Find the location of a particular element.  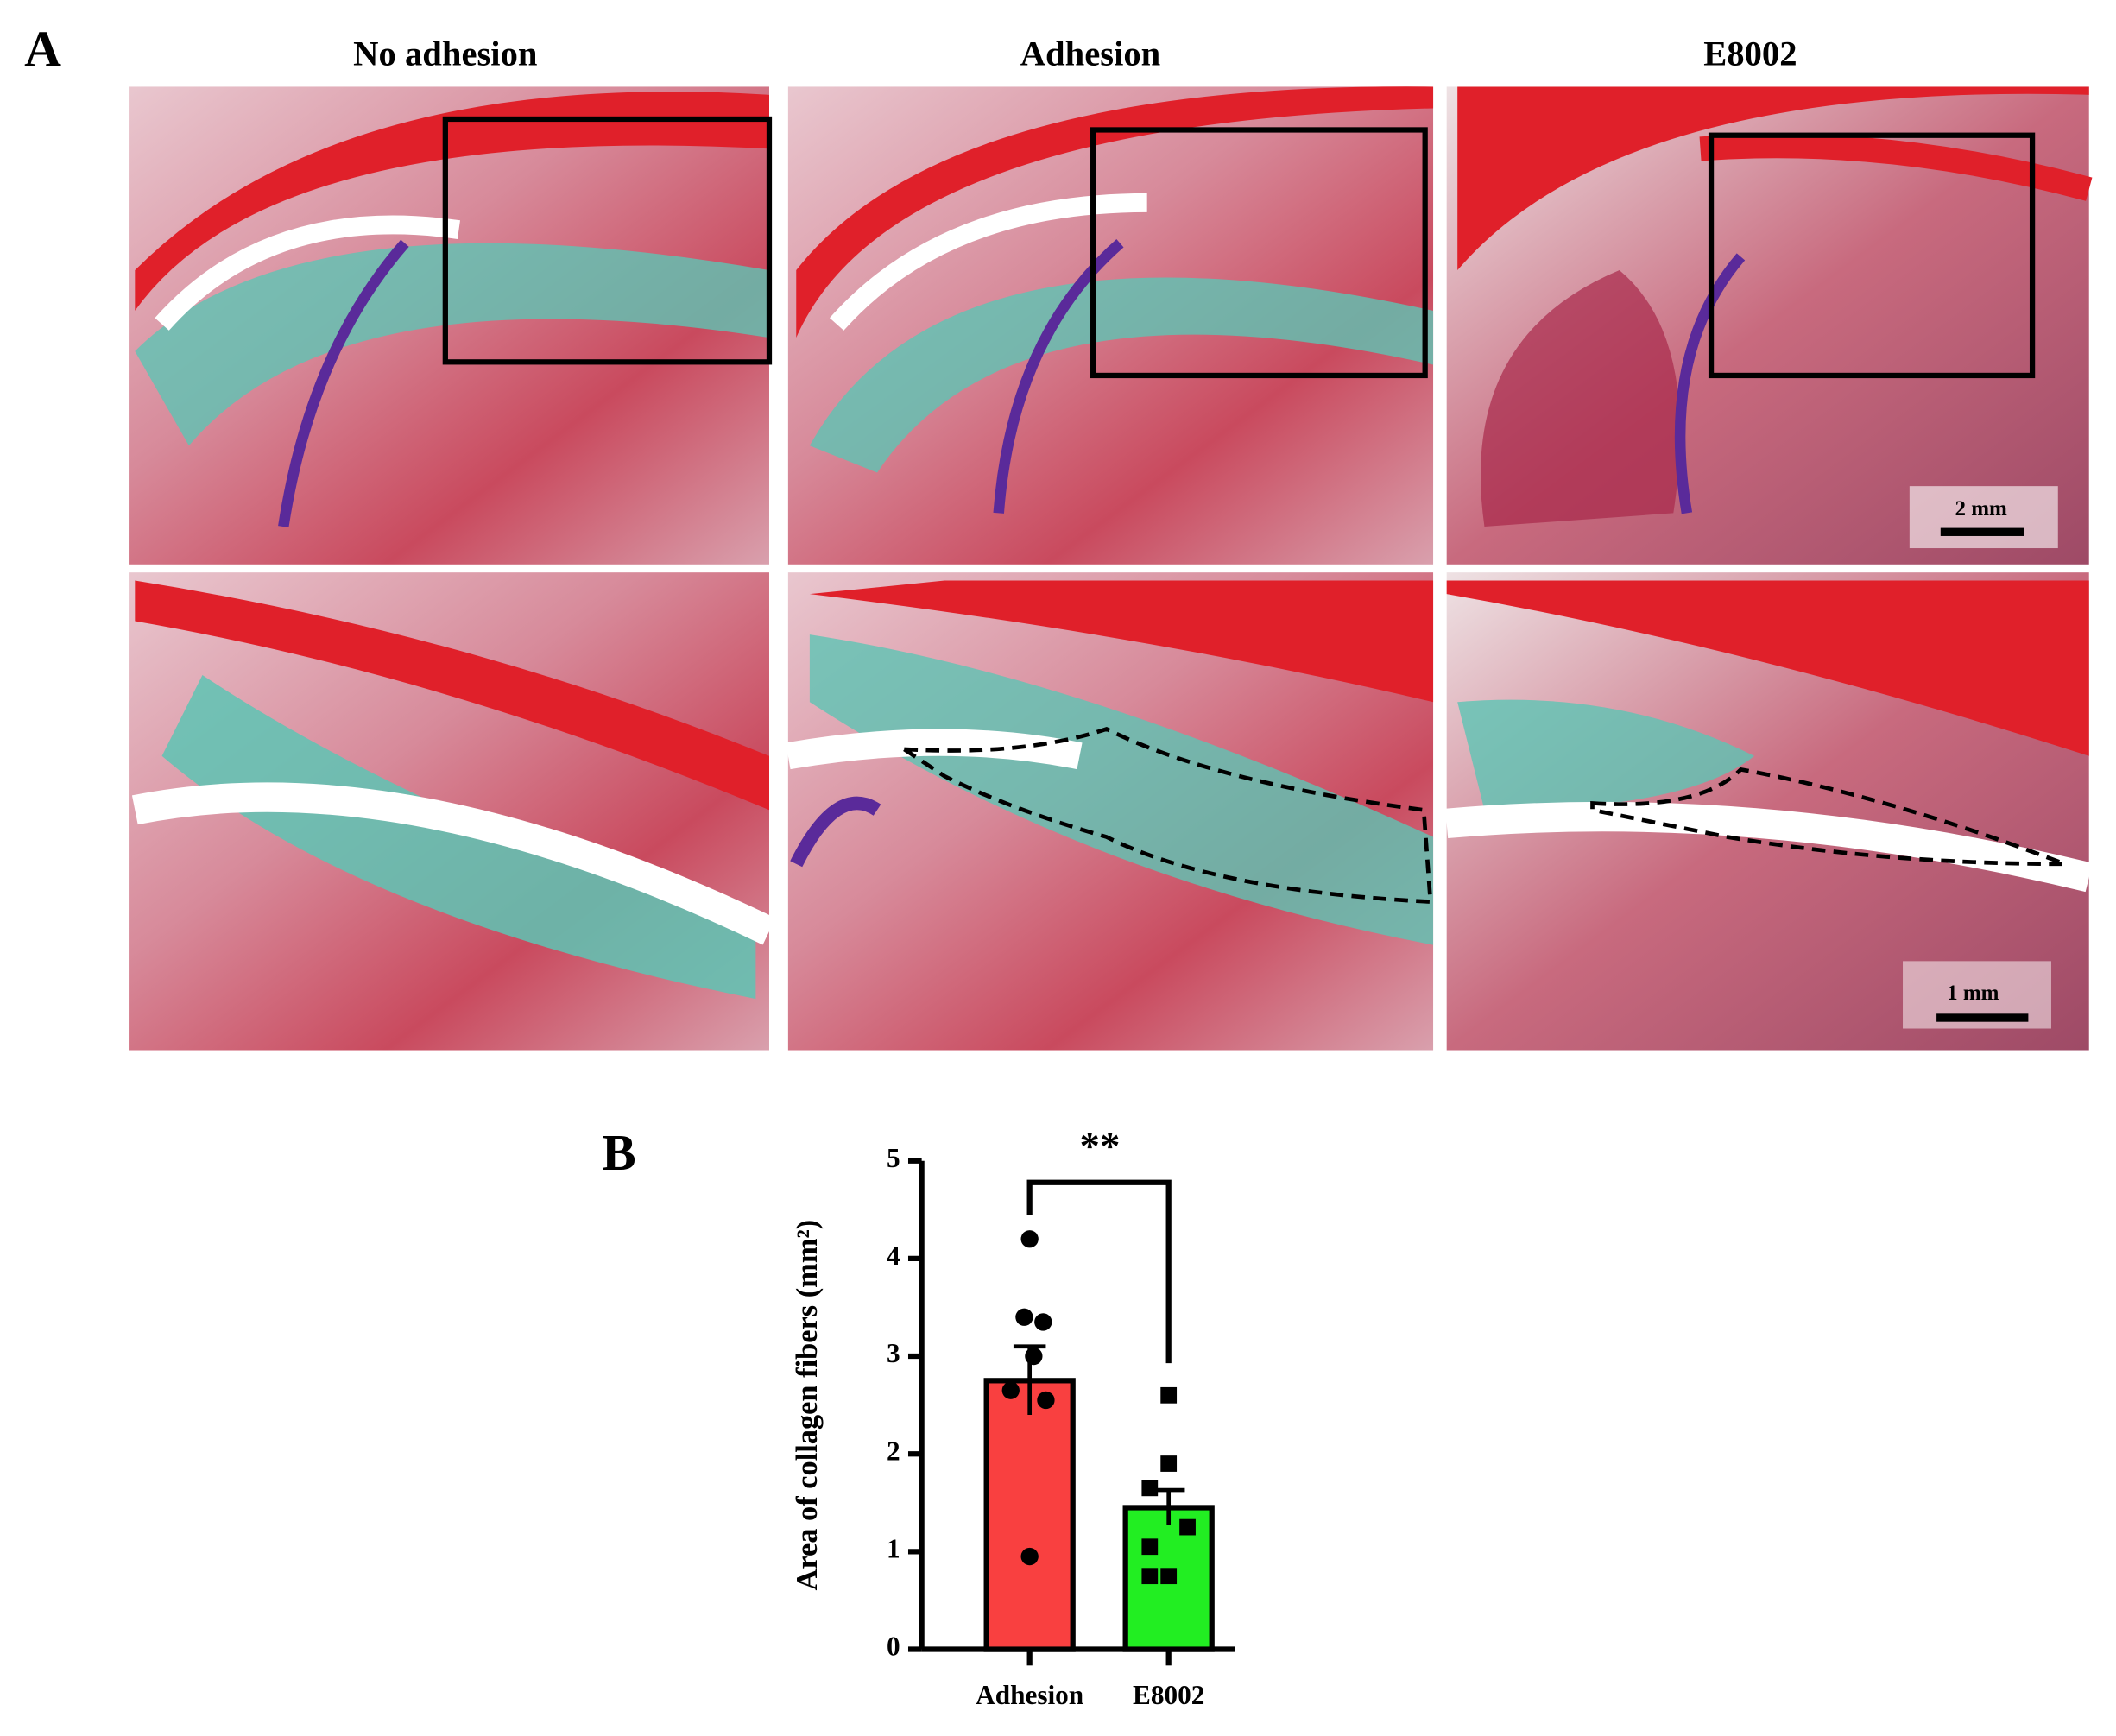

column-title: Adhesion is located at coordinates (1090, 53).